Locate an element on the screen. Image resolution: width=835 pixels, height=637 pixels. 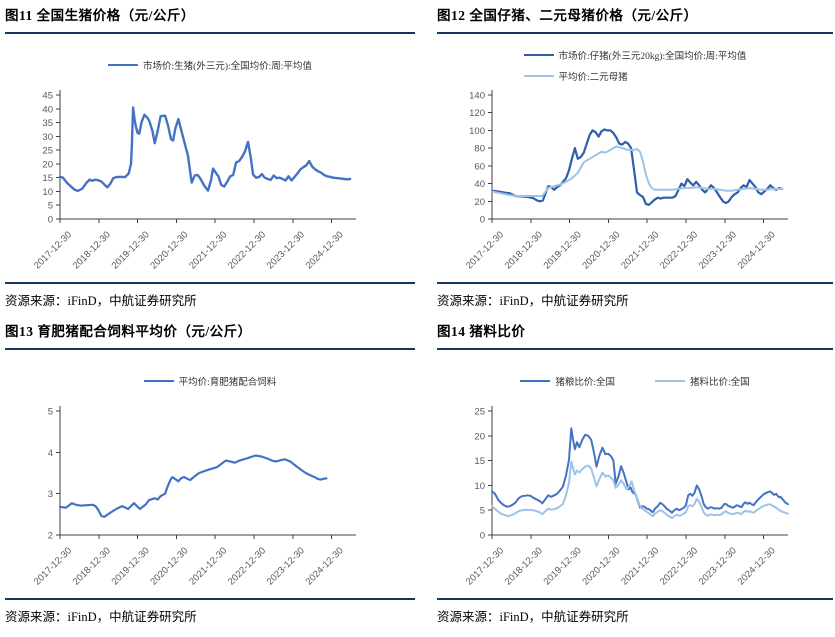
legend-item: 市场价:生猪(外三元):全国均价:周:平均值 is located at coordinates (210, 65).